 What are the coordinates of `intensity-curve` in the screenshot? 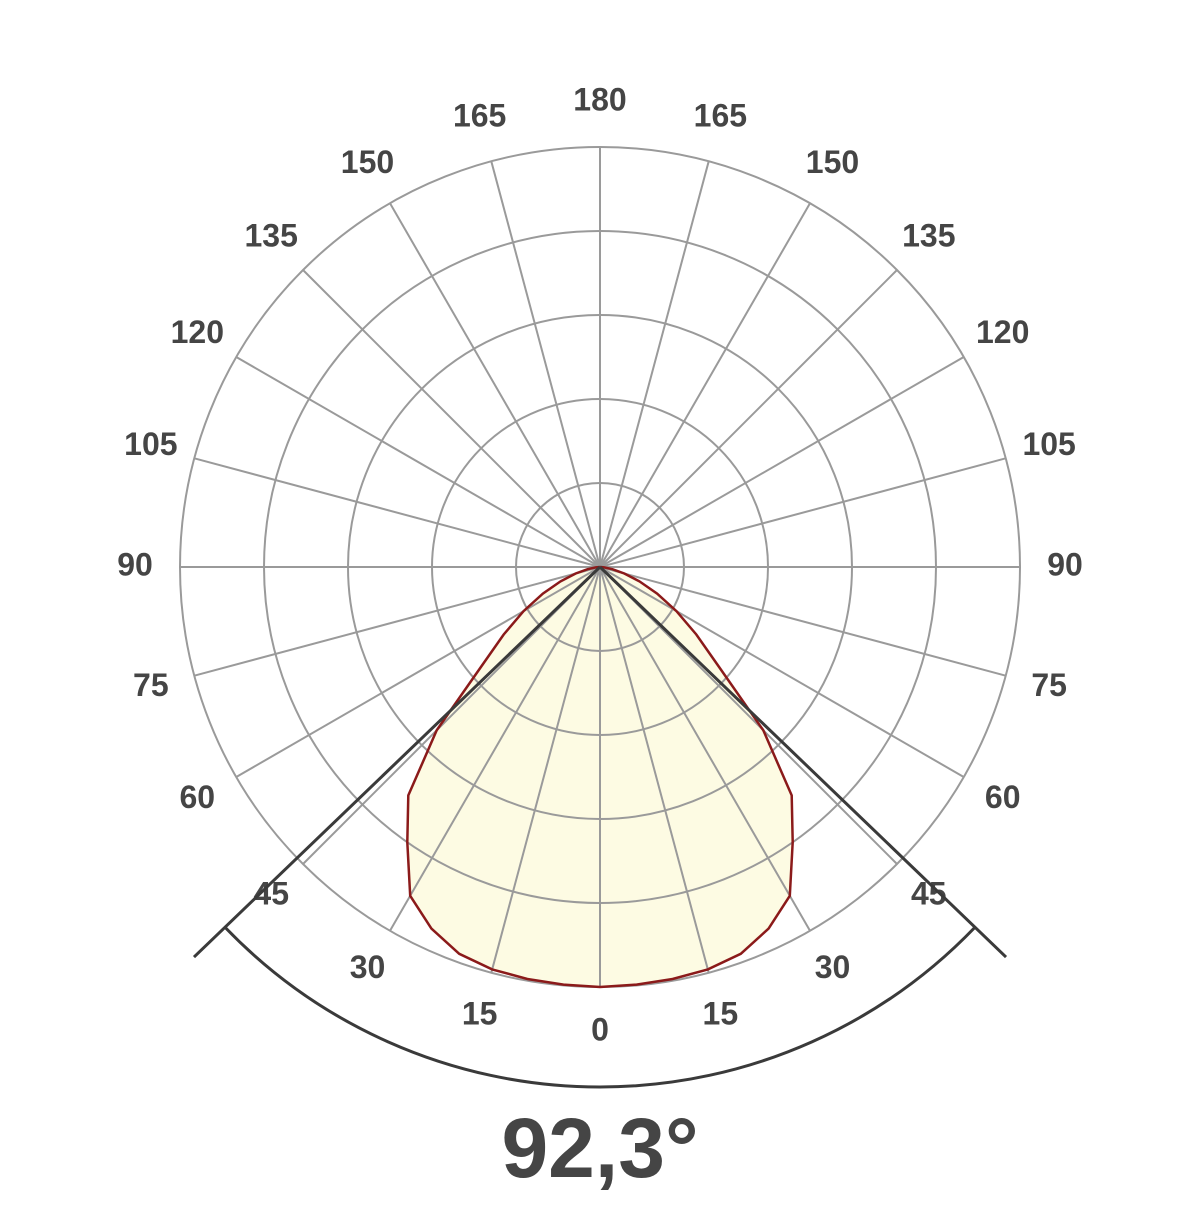 It's located at (600, 777).